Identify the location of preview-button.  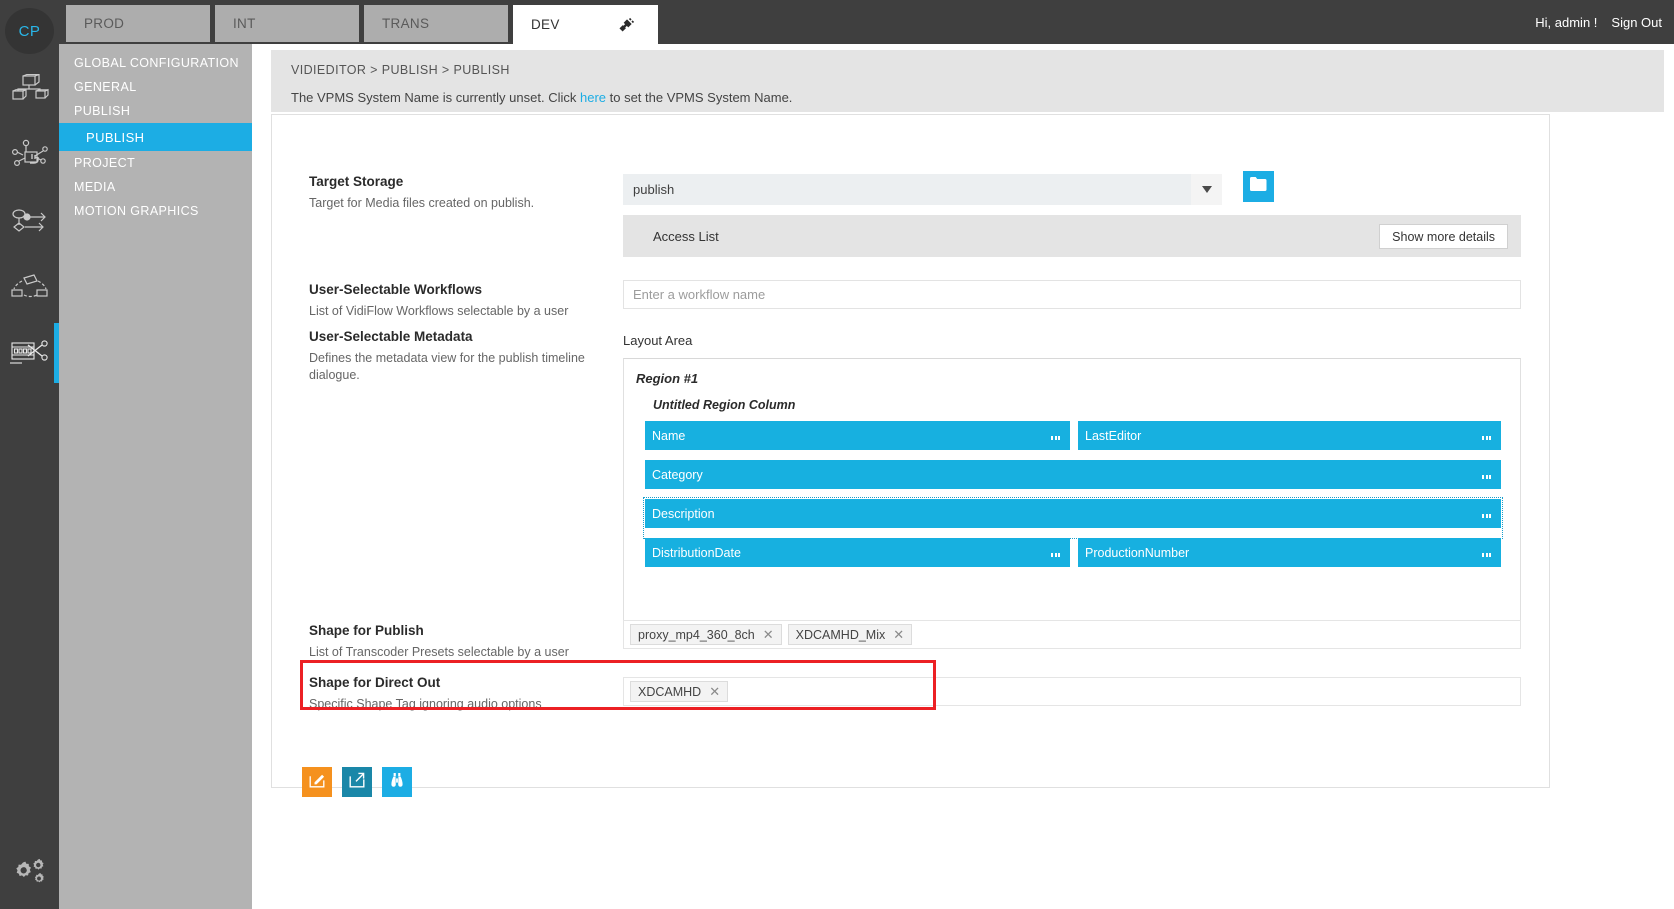
(397, 782).